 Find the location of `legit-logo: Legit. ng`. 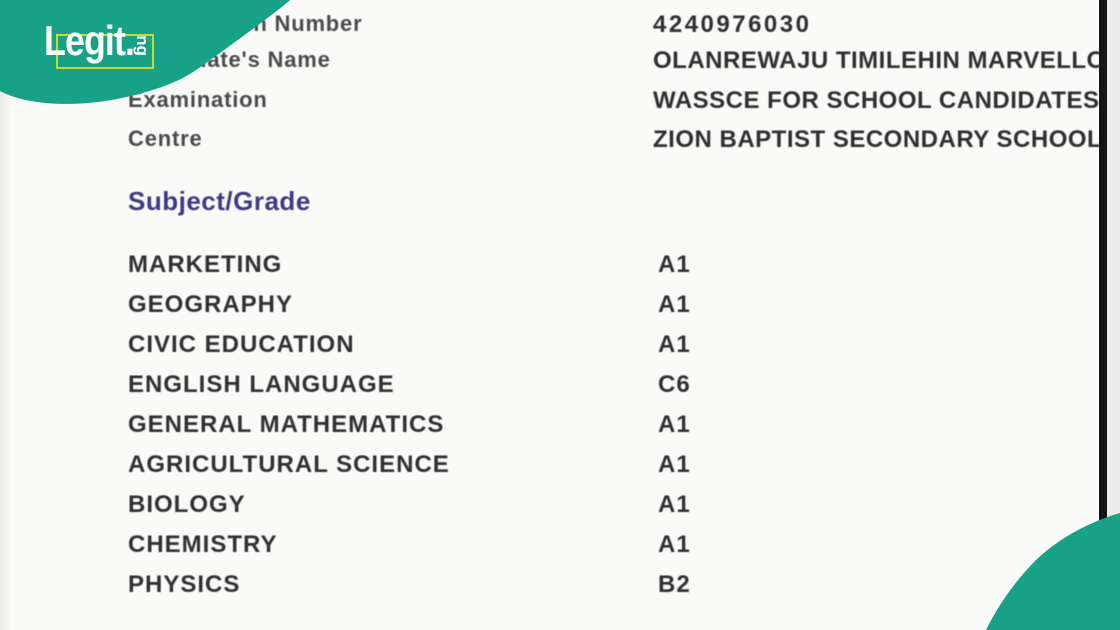

legit-logo: Legit. ng is located at coordinates (129, 49).